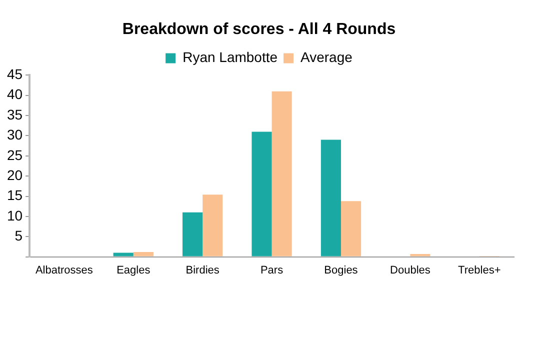 Image resolution: width=542 pixels, height=340 pixels. What do you see at coordinates (14, 154) in the screenshot?
I see `y-tick-label: 25` at bounding box center [14, 154].